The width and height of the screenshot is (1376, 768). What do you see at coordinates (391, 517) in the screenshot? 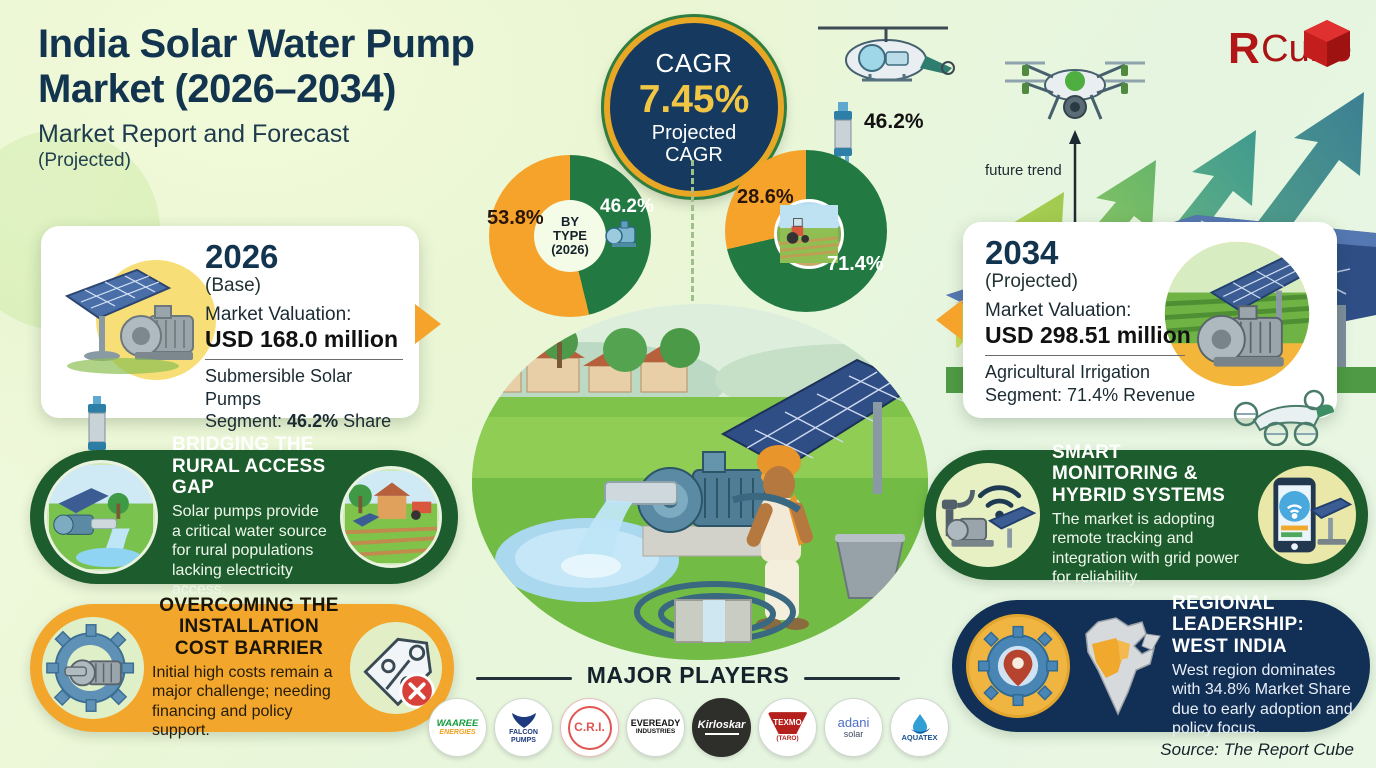
I see `village-farm-icon` at bounding box center [391, 517].